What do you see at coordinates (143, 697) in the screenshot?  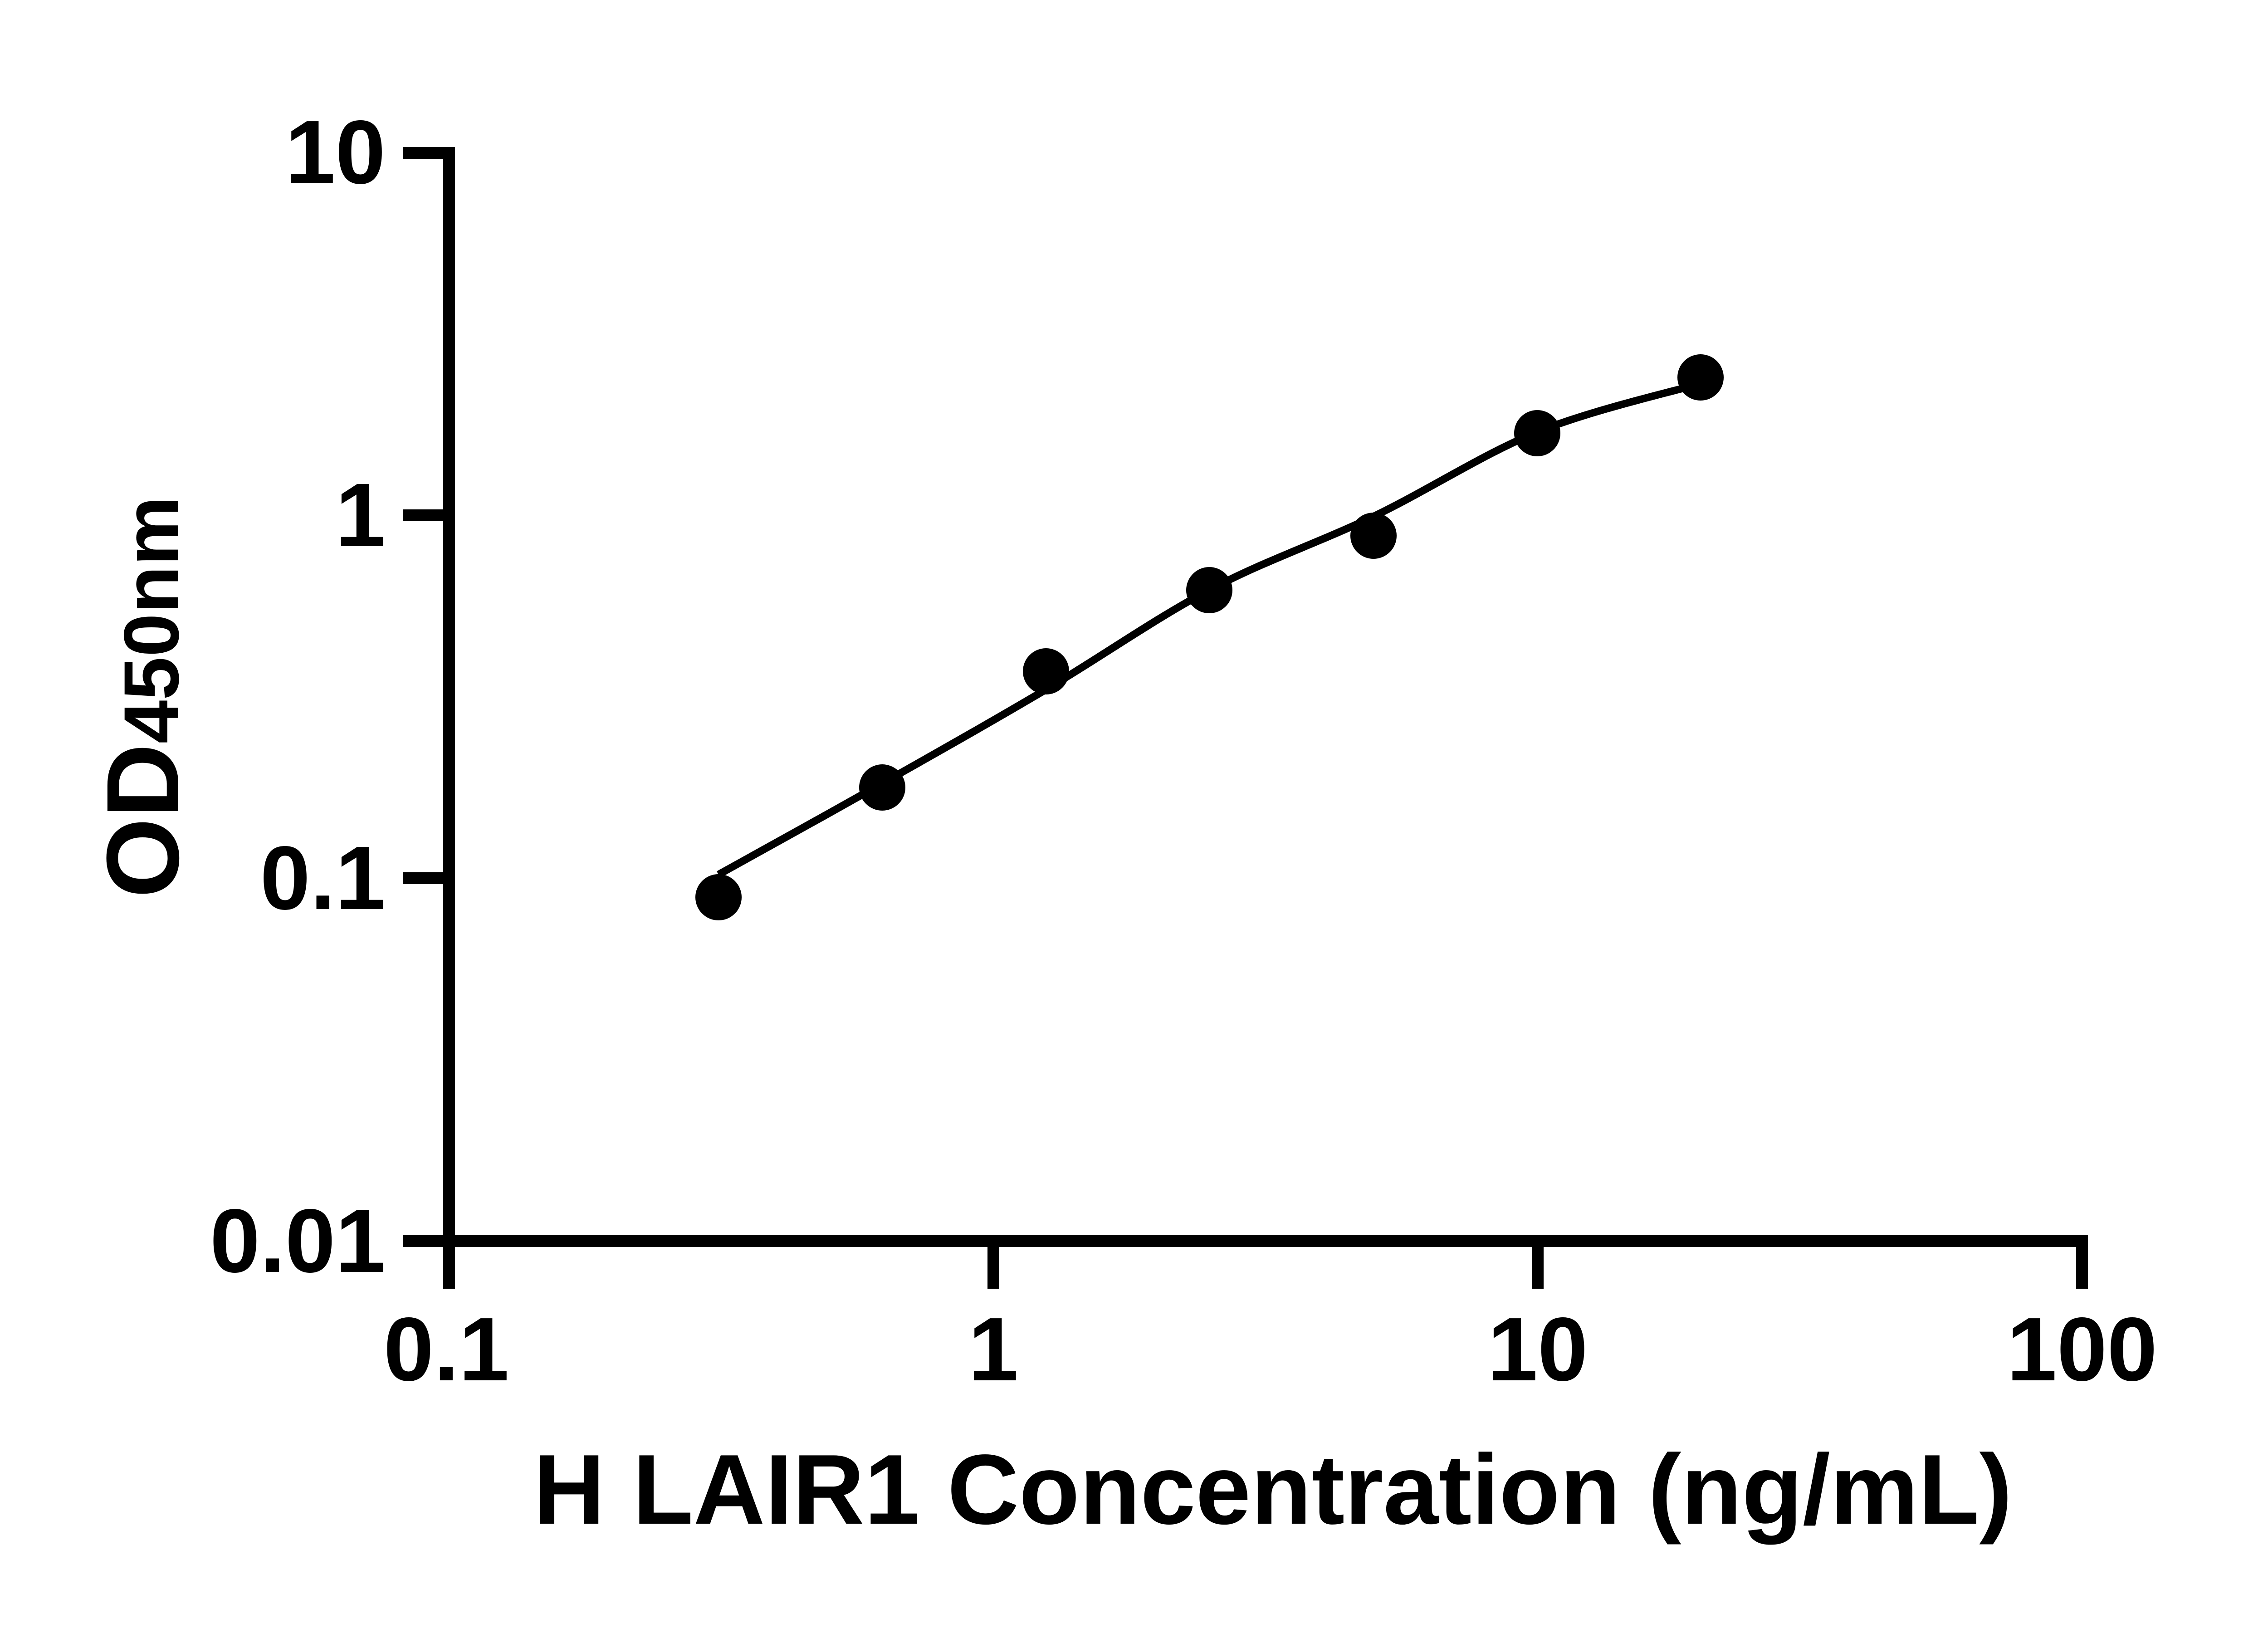 I see `svg-text: OD450nm` at bounding box center [143, 697].